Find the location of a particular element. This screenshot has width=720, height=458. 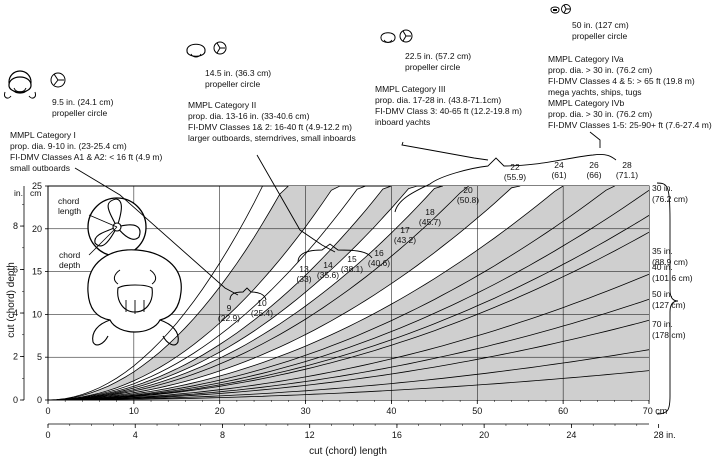

cat2-line2: prop. dia. 13-16 in. (33-40.6 cm) is located at coordinates (249, 116).